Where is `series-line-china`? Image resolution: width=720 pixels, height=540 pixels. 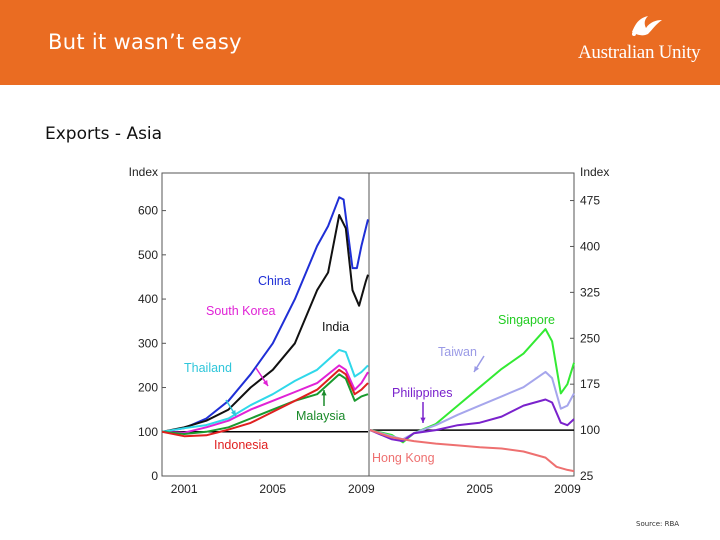 series-line-china is located at coordinates (265, 314).